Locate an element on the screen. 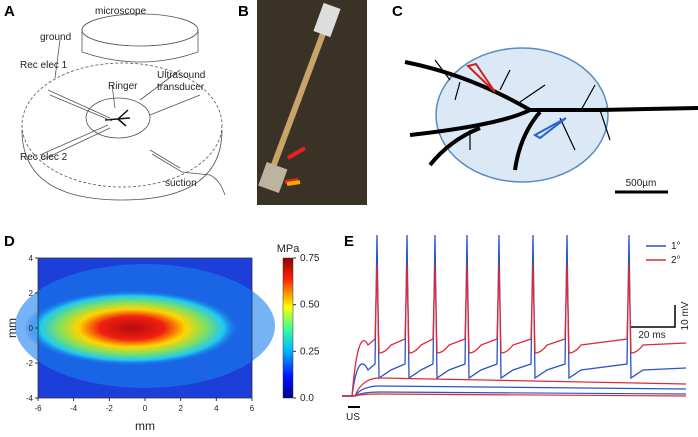  label: Ringer is located at coordinates (123, 86).